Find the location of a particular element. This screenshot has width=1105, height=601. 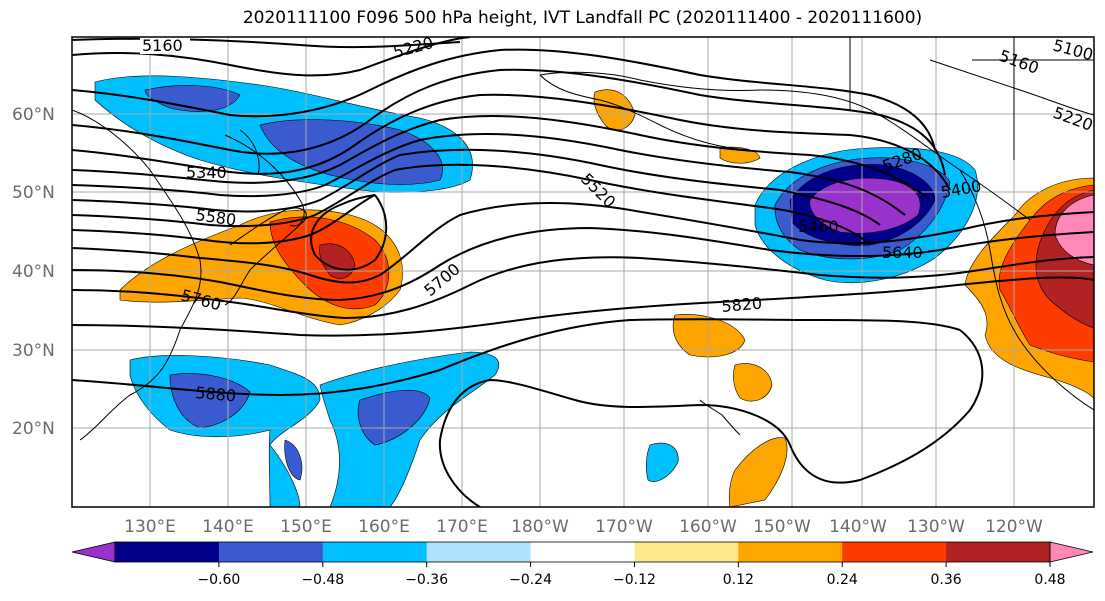

lon-label: 160°E is located at coordinates (384, 527).